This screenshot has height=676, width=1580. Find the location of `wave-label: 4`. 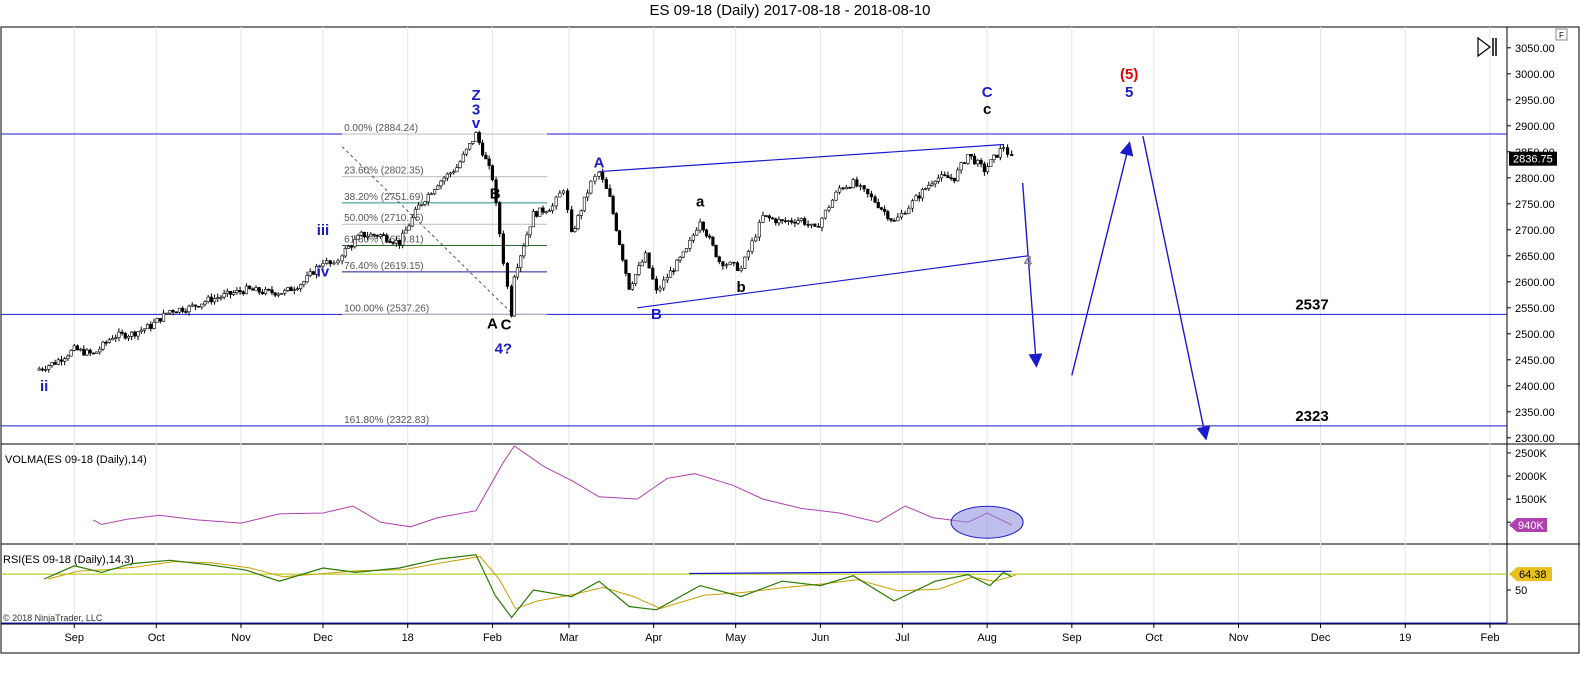

wave-label: 4 is located at coordinates (1028, 261).